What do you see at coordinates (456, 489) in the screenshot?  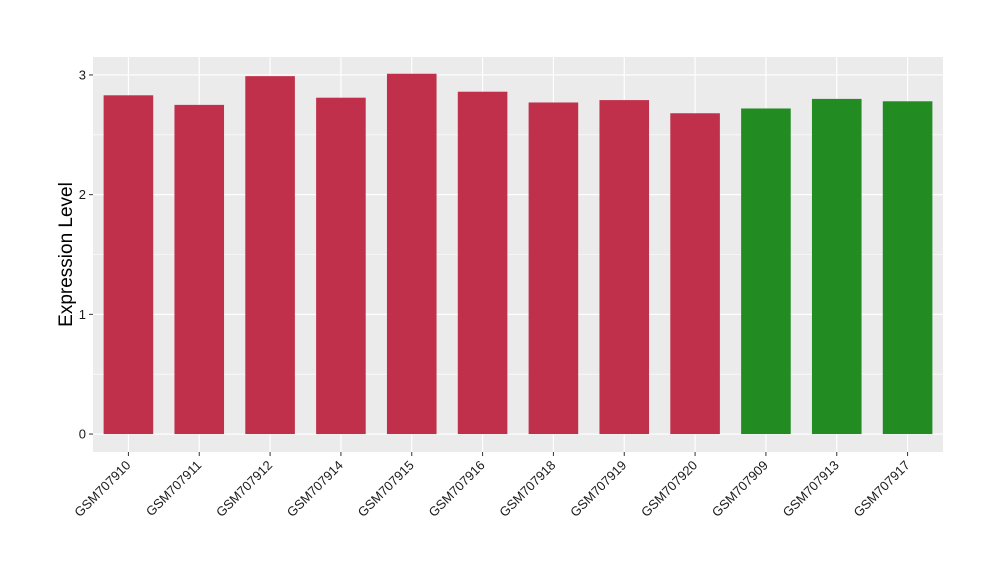 I see `x-tick-label: GSM707916` at bounding box center [456, 489].